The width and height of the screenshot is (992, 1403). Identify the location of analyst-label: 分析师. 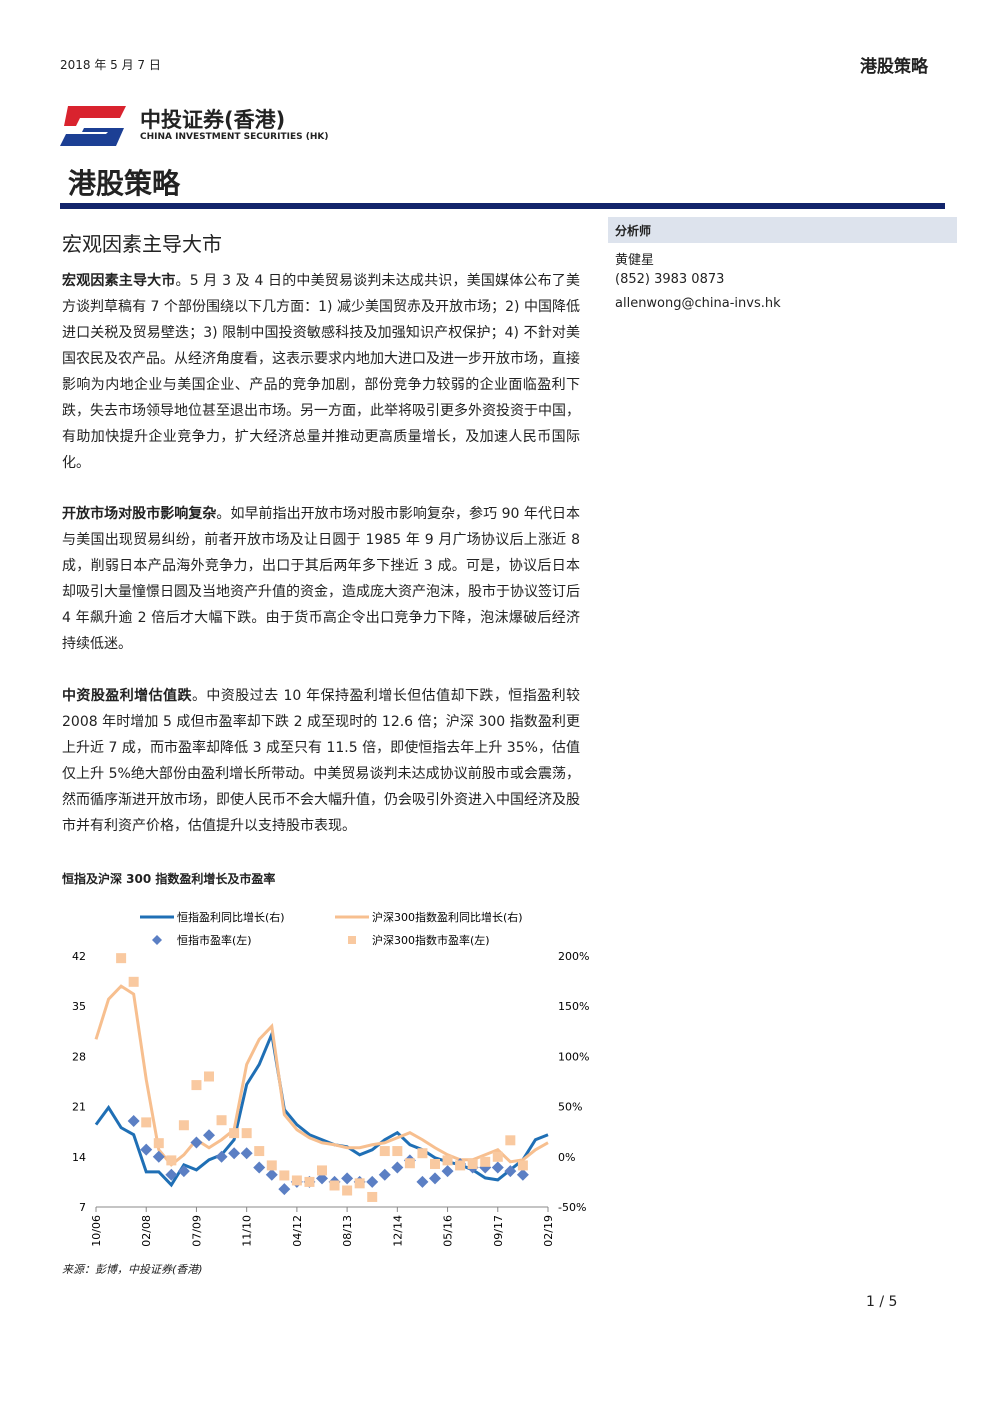
(633, 231).